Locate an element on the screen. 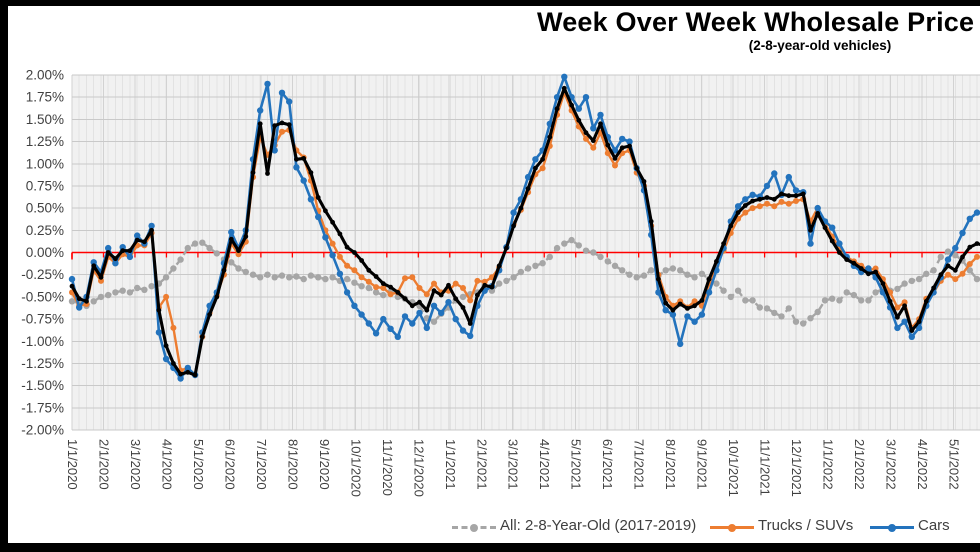  x-tick-label: 11/1/2020 is located at coordinates (387, 467).